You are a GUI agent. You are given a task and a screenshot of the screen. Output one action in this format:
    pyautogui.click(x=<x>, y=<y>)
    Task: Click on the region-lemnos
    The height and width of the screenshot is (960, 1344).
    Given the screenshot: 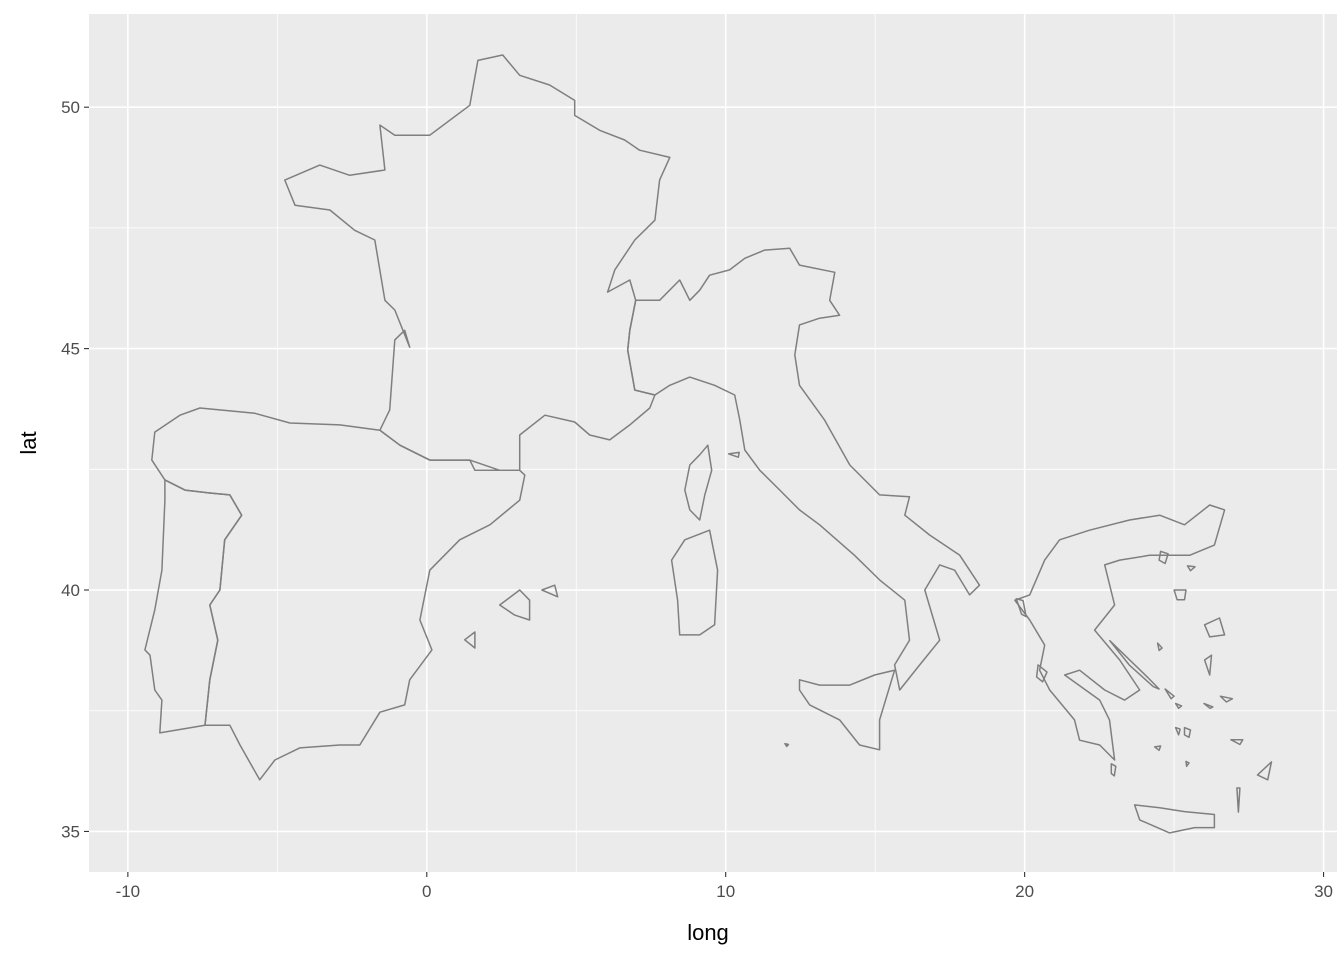 What is the action you would take?
    pyautogui.click(x=1180, y=595)
    